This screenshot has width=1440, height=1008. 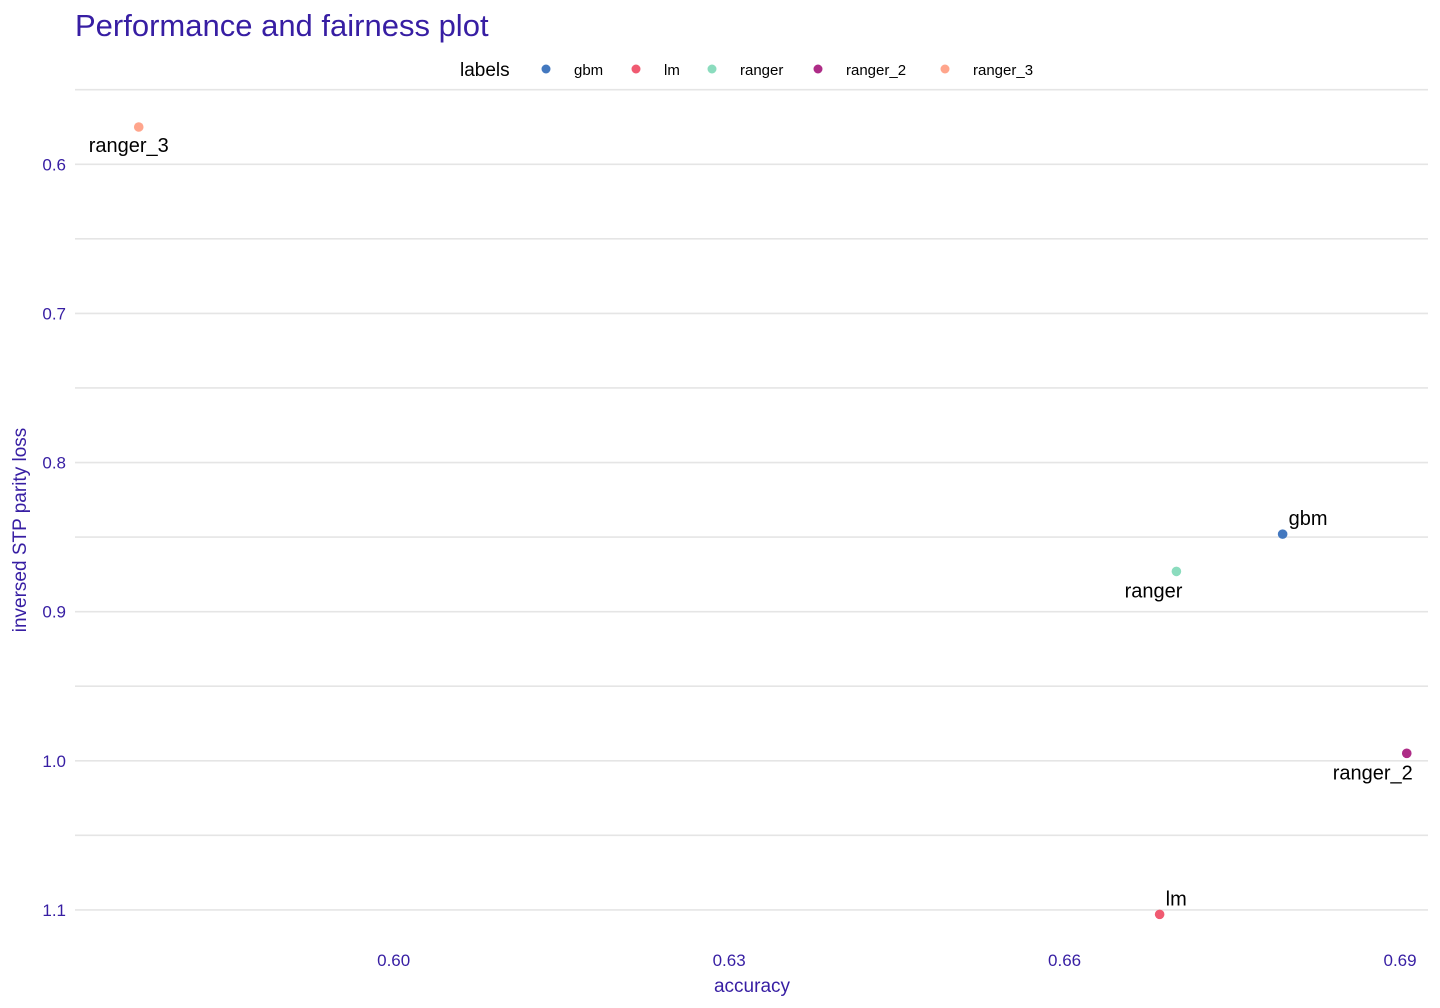 What do you see at coordinates (752, 986) in the screenshot?
I see `x-axis-title: accuracy` at bounding box center [752, 986].